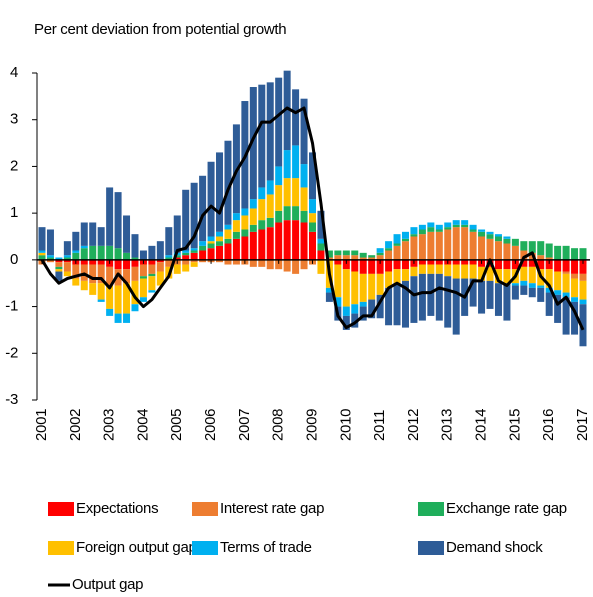 The image size is (593, 597). Describe the element at coordinates (14, 165) in the screenshot. I see `y-tick-label: 2` at that location.